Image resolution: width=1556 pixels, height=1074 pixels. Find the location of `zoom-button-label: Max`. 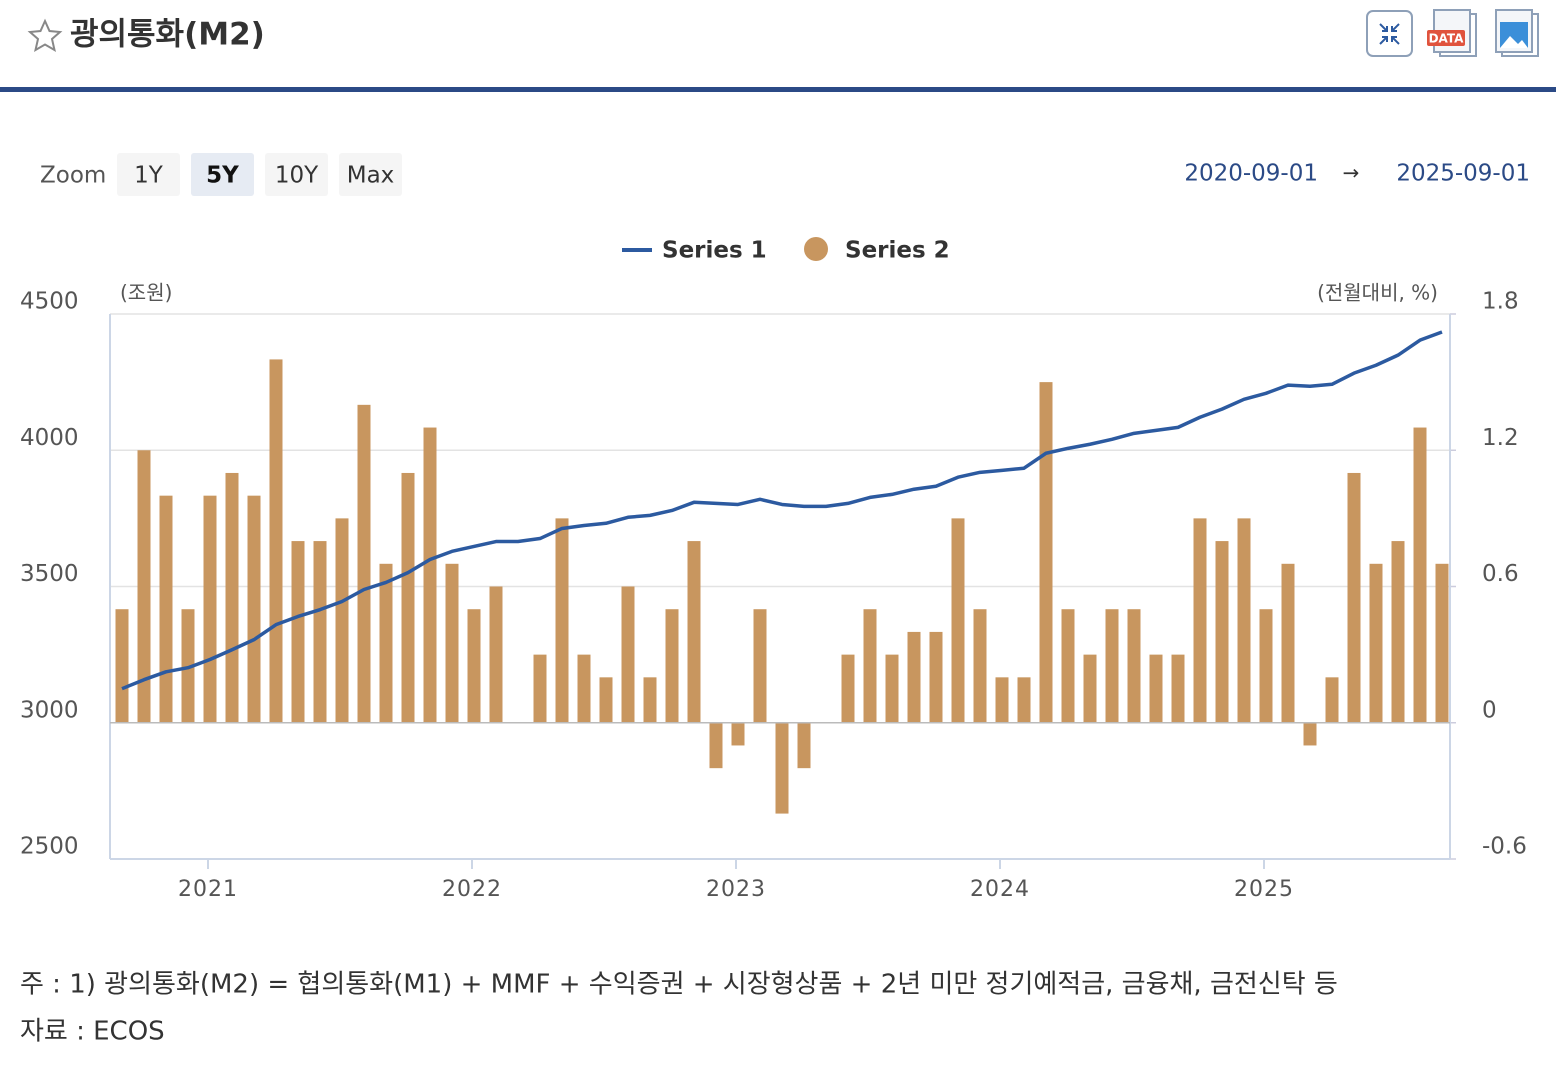

zoom-button-label: Max is located at coordinates (371, 176).